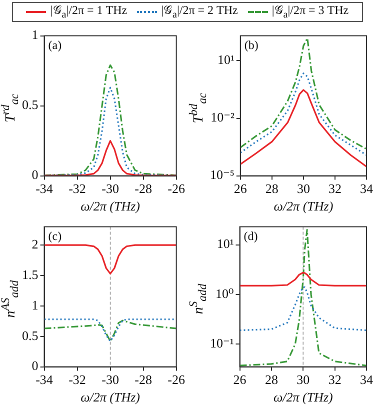 The width and height of the screenshot is (375, 406). Describe the element at coordinates (89, 12) in the screenshot. I see `legend-label: |𝒢$_{a}$|/2π = 1 THz` at that location.